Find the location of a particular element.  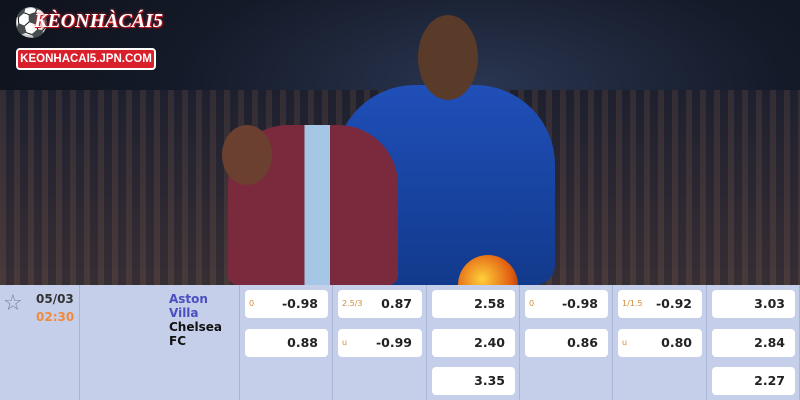

site-logo: ⚽ KÈONHÀCÁI5 KEONHACAI5.JPN.COM is located at coordinates (88, 39).